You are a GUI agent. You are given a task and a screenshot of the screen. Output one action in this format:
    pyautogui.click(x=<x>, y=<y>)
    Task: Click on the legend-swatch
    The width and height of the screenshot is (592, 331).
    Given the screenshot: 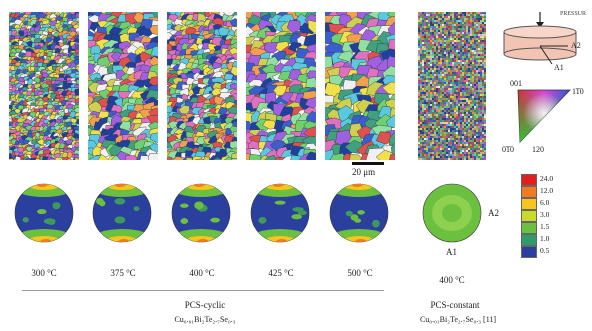 What is the action you would take?
    pyautogui.click(x=529, y=252)
    